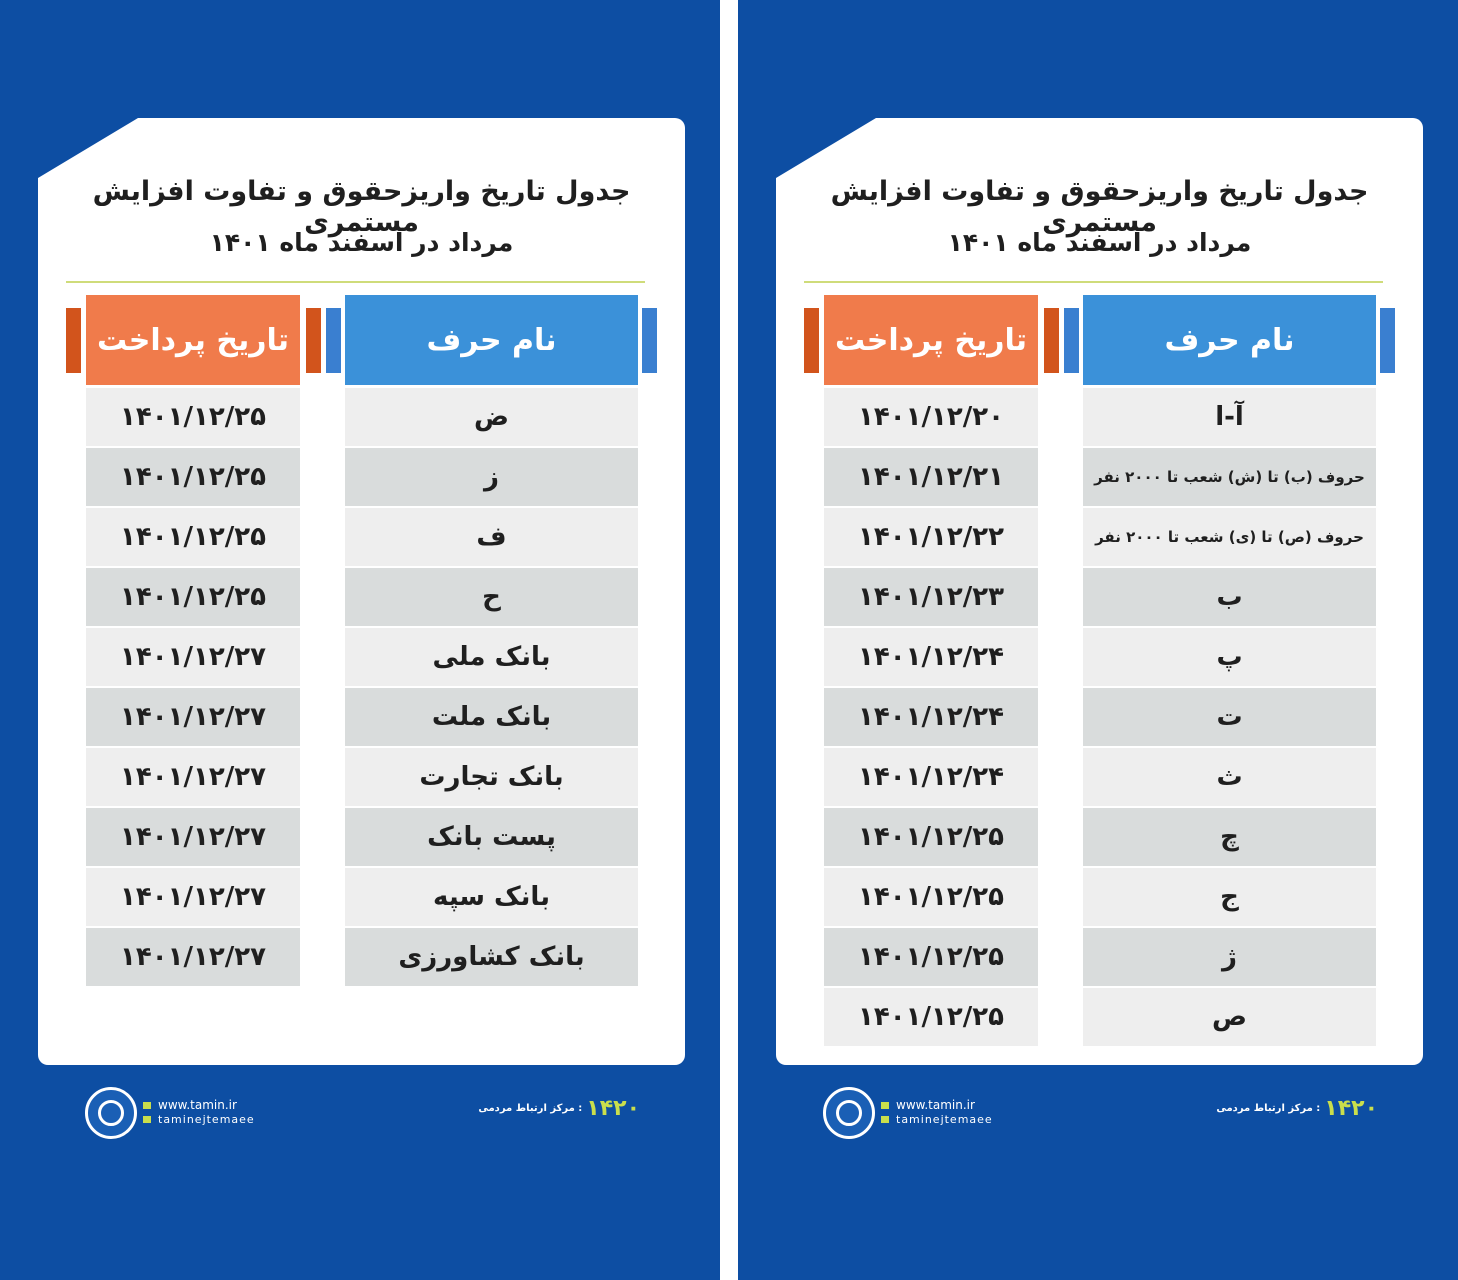 This screenshot has width=1458, height=1280. I want to click on name-cell: ب, so click(1229, 597).